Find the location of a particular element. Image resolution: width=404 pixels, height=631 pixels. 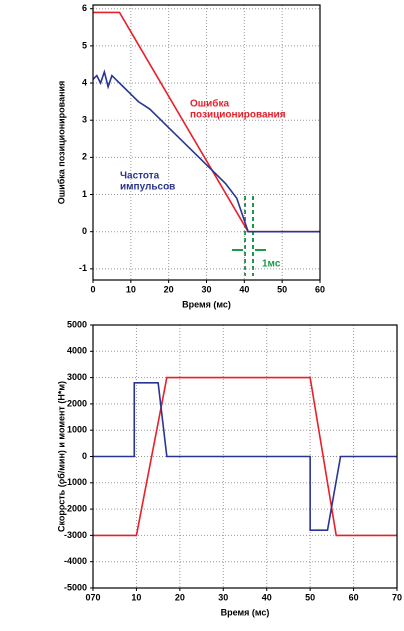

x-tick-label: 070 is located at coordinates (92, 597).